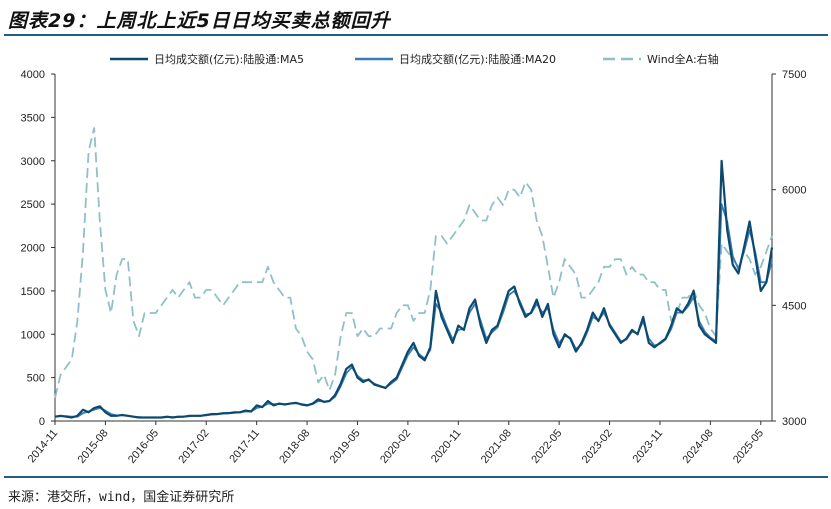  What do you see at coordinates (477, 59) in the screenshot?
I see `legend-label-1: 日均成交额(亿元):陆股通:MA20` at bounding box center [477, 59].